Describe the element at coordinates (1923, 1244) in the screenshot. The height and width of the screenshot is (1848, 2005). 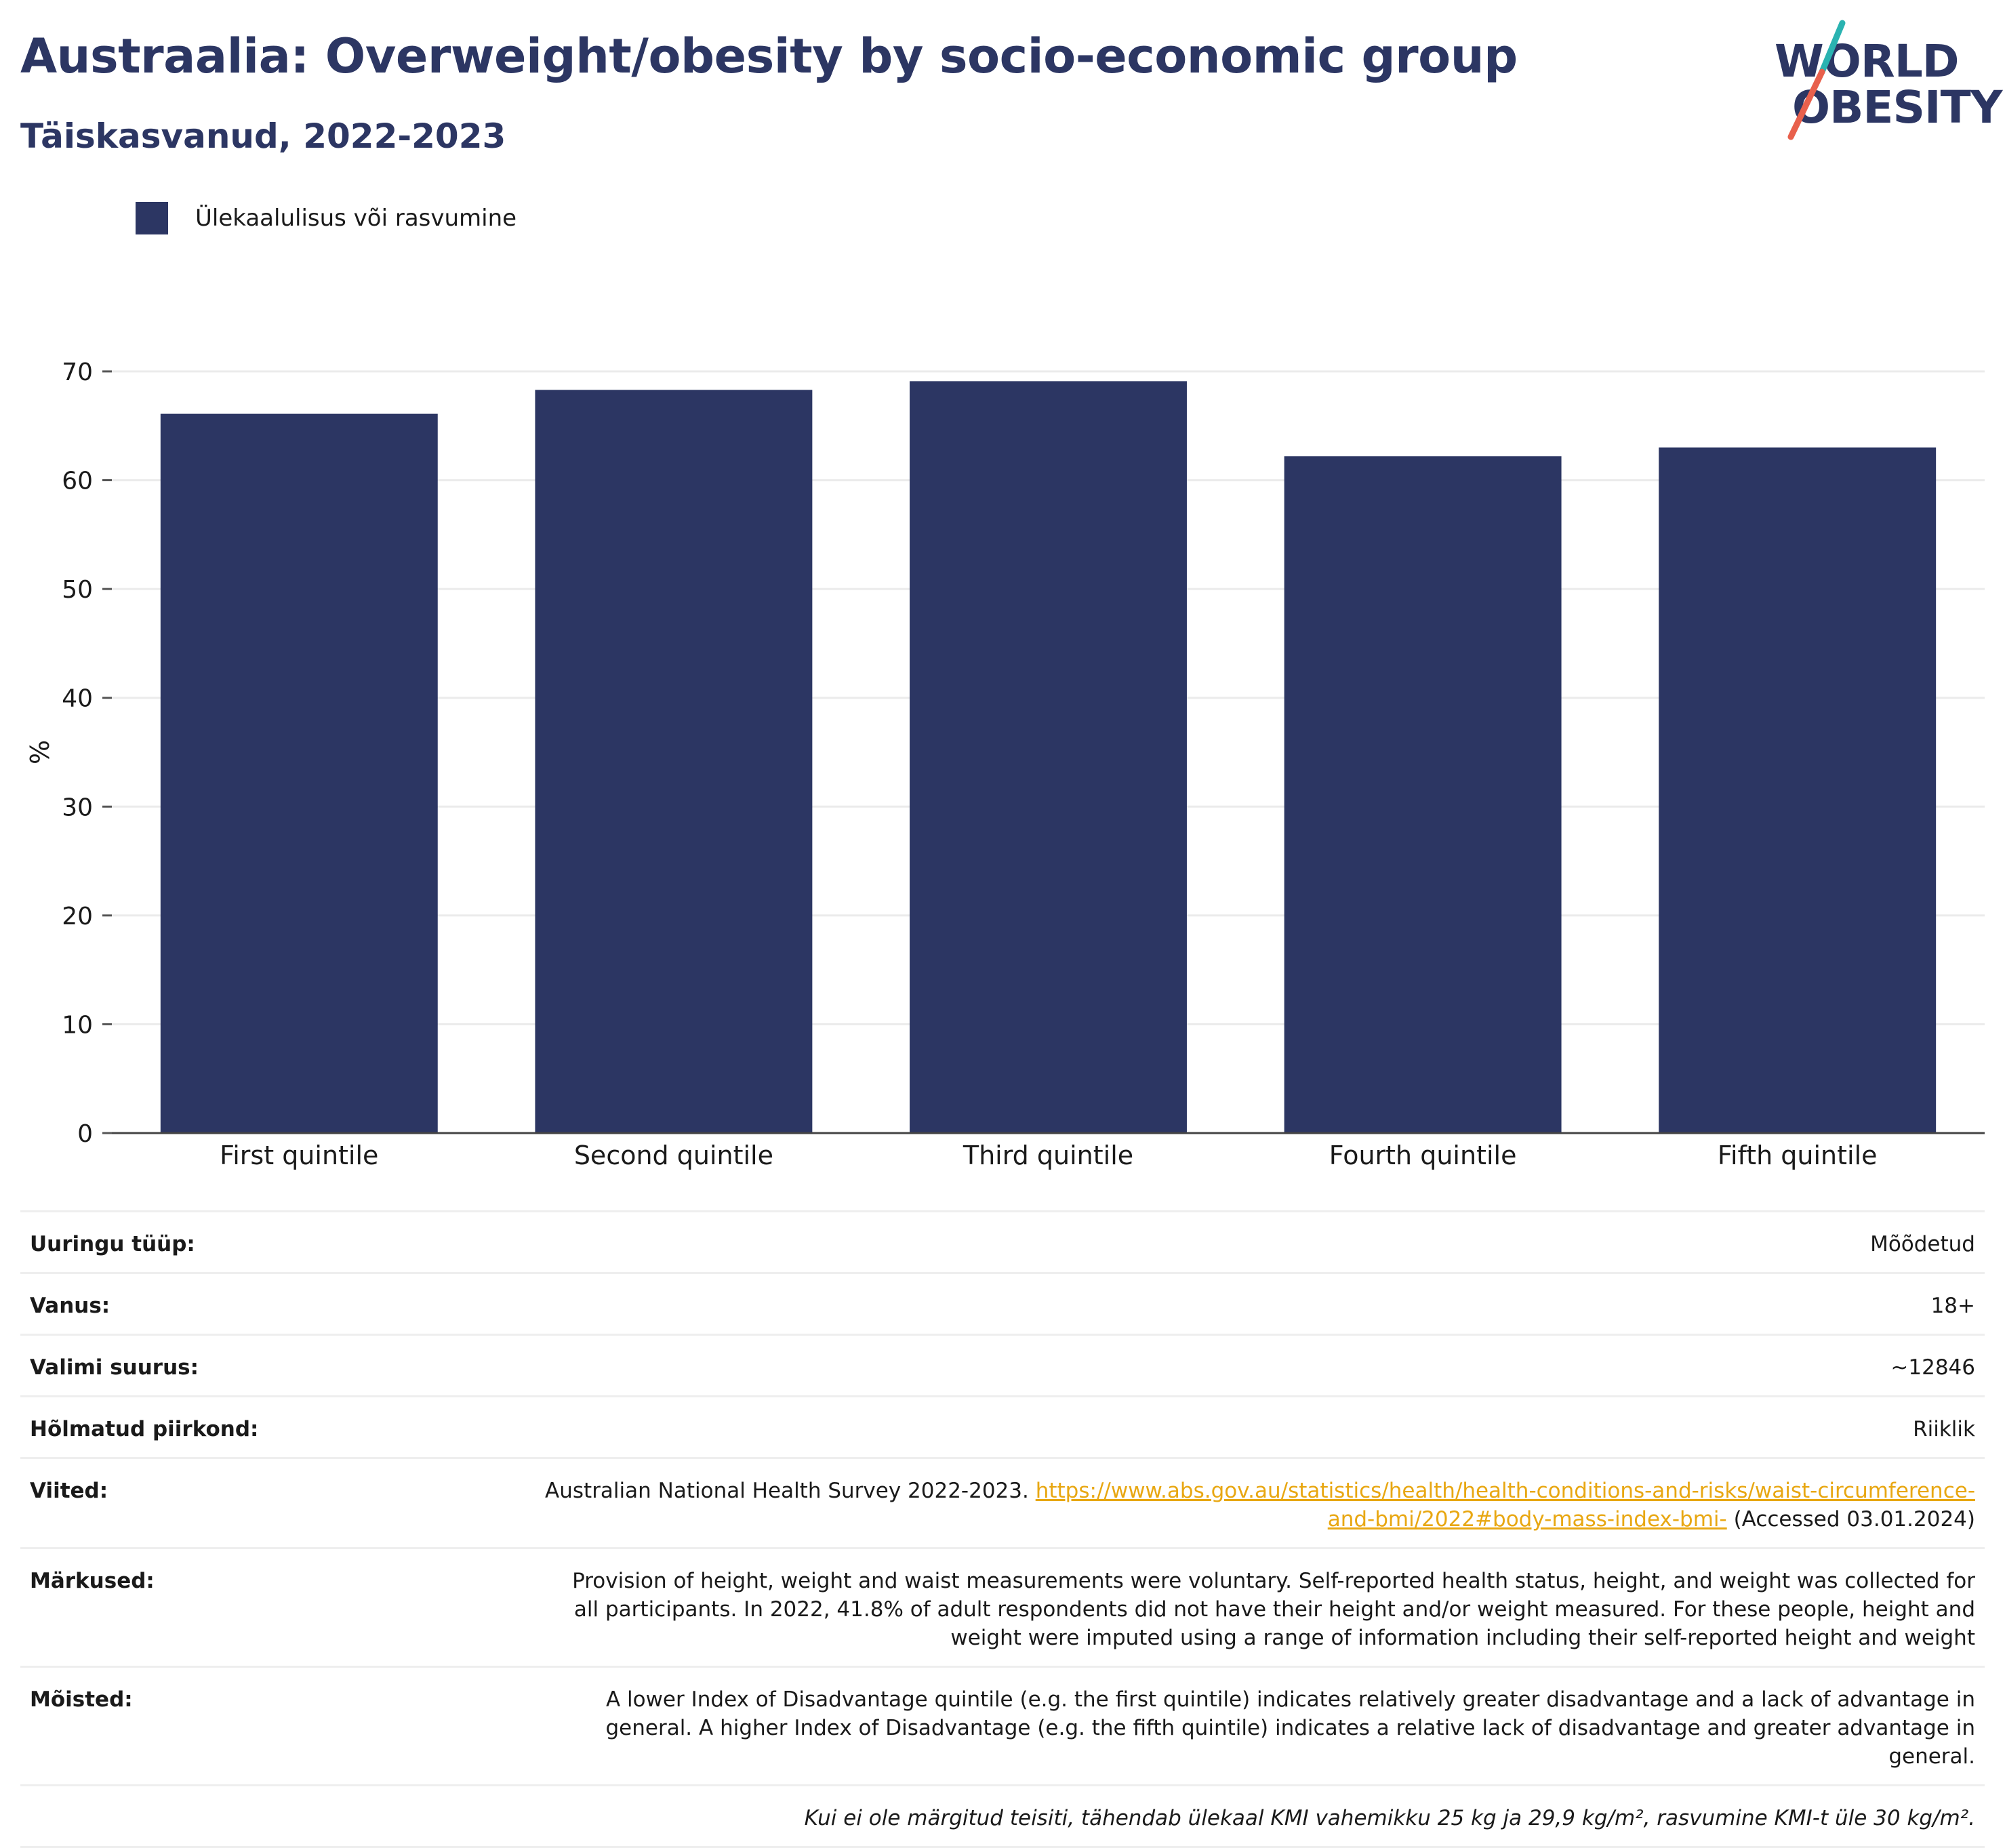
I see `detail-value: Mõõdetud` at that location.